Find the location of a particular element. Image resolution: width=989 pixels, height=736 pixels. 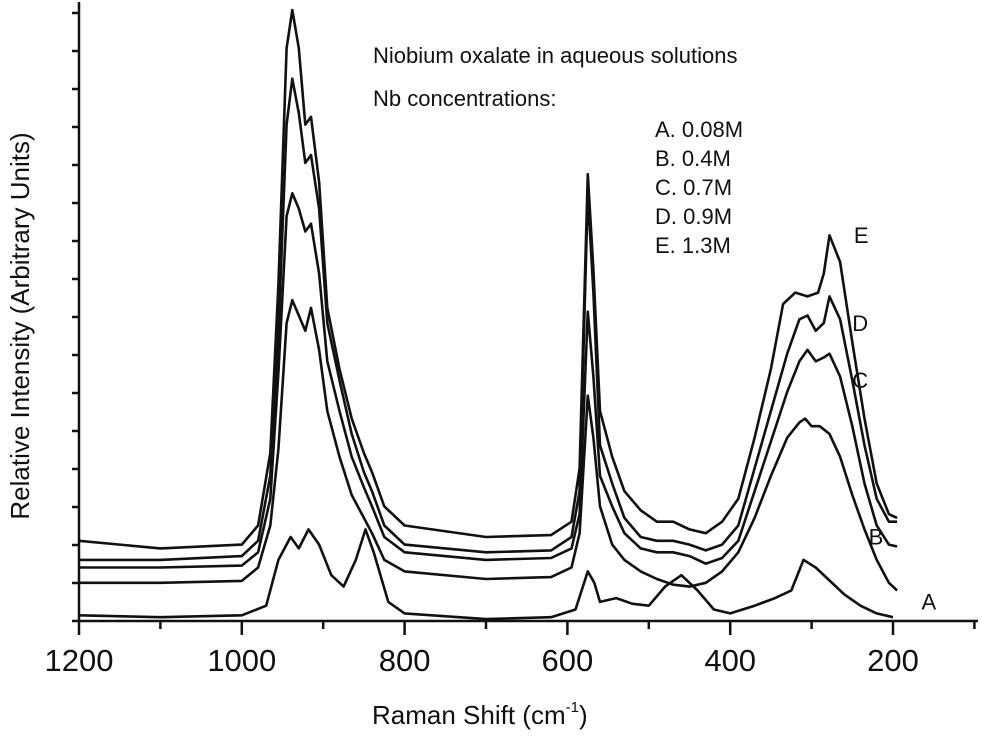

x-axis-title-end: ) is located at coordinates (583, 715).